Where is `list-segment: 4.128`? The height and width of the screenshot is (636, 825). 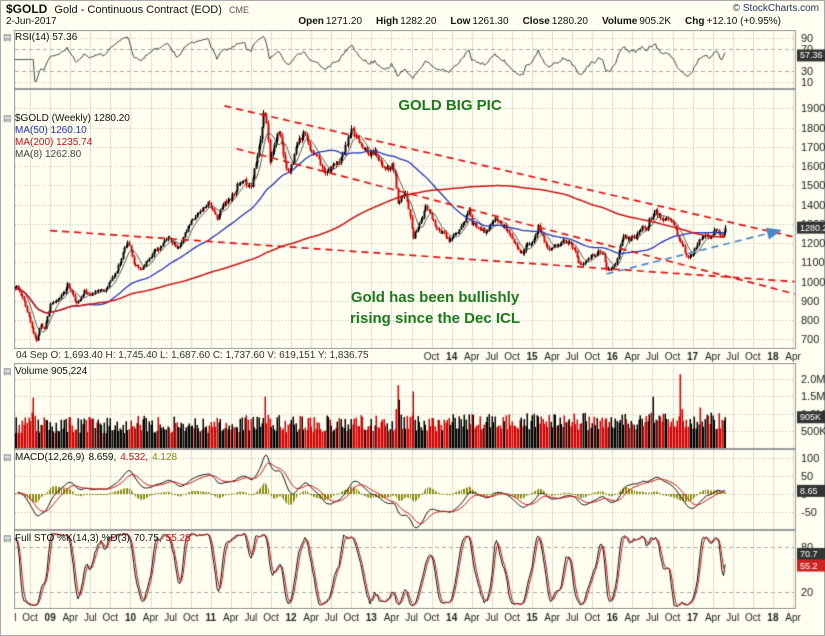
list-segment: 4.128 is located at coordinates (165, 457).